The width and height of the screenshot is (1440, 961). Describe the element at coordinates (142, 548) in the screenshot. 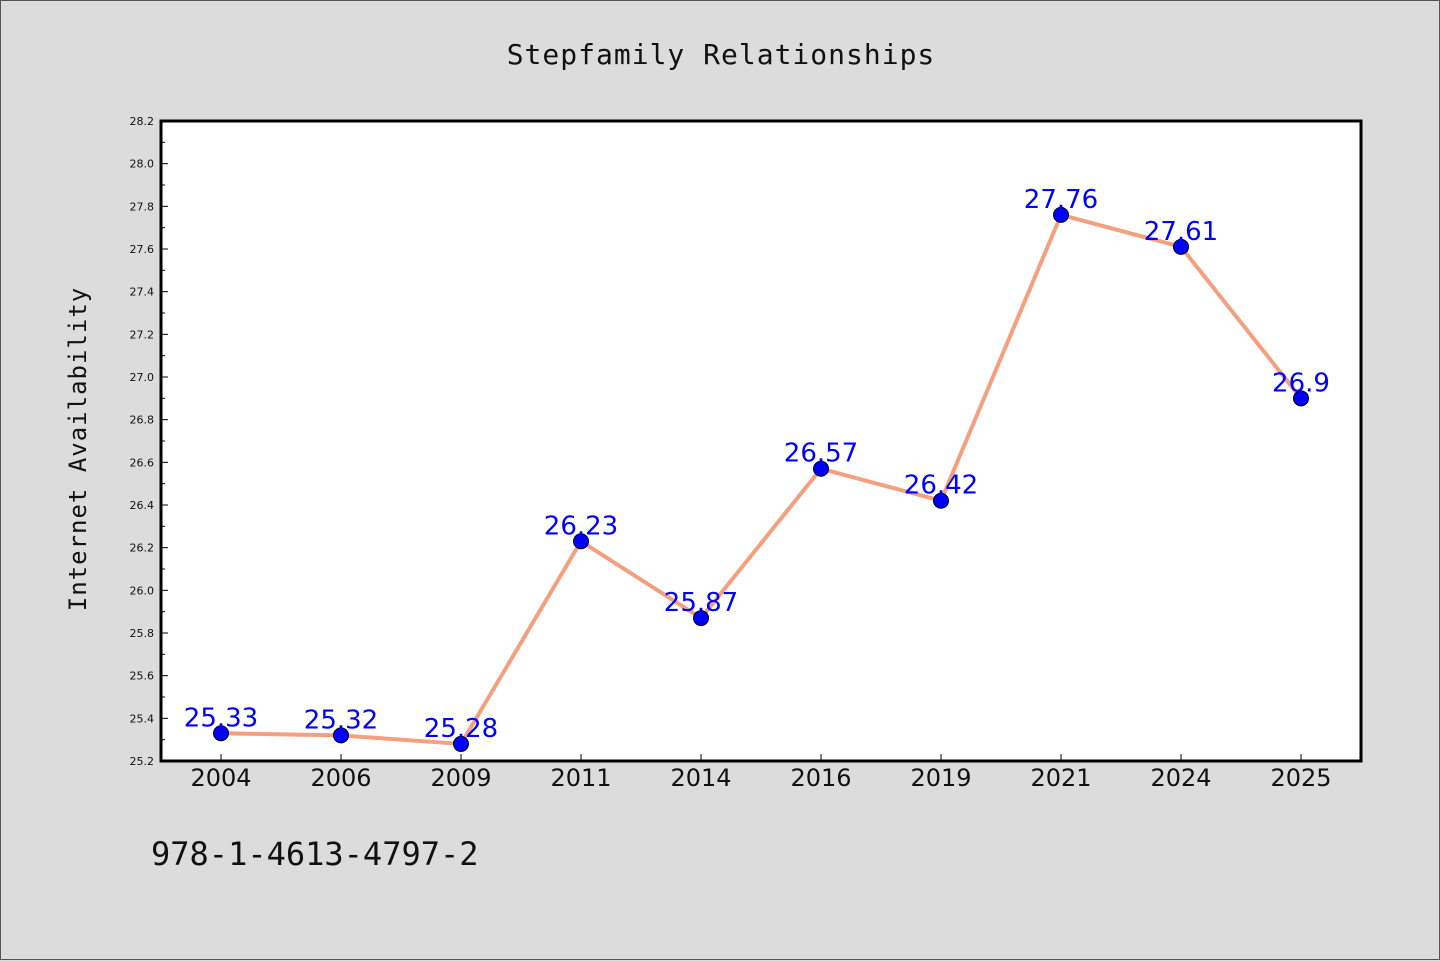

I see `y-tick-label: 26.2` at that location.